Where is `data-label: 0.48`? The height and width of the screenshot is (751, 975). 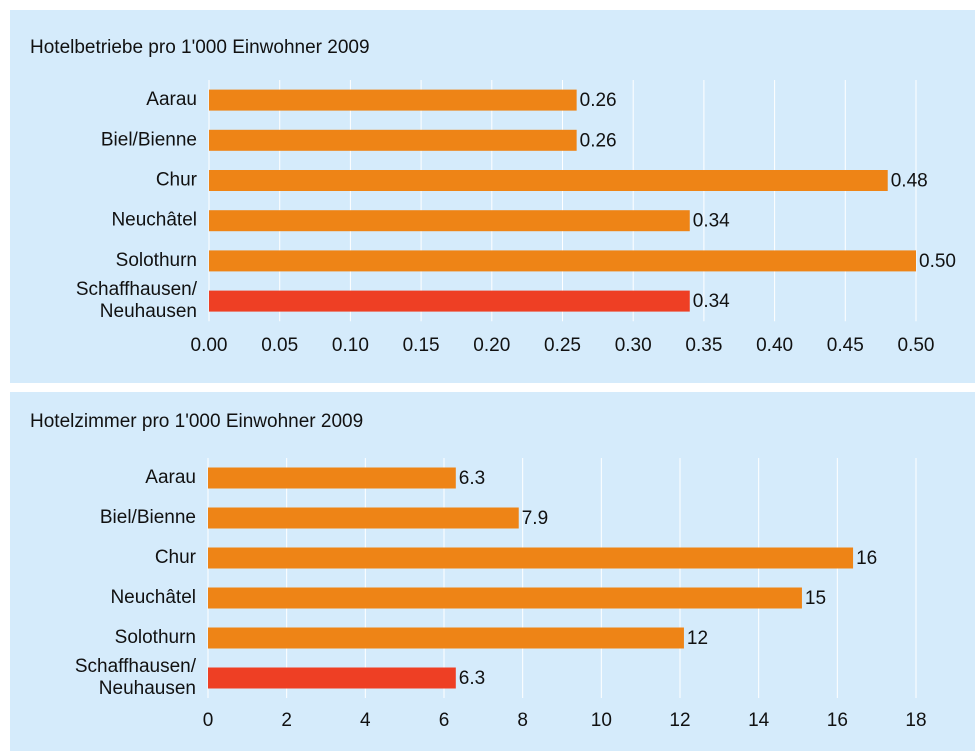
data-label: 0.48 is located at coordinates (909, 181).